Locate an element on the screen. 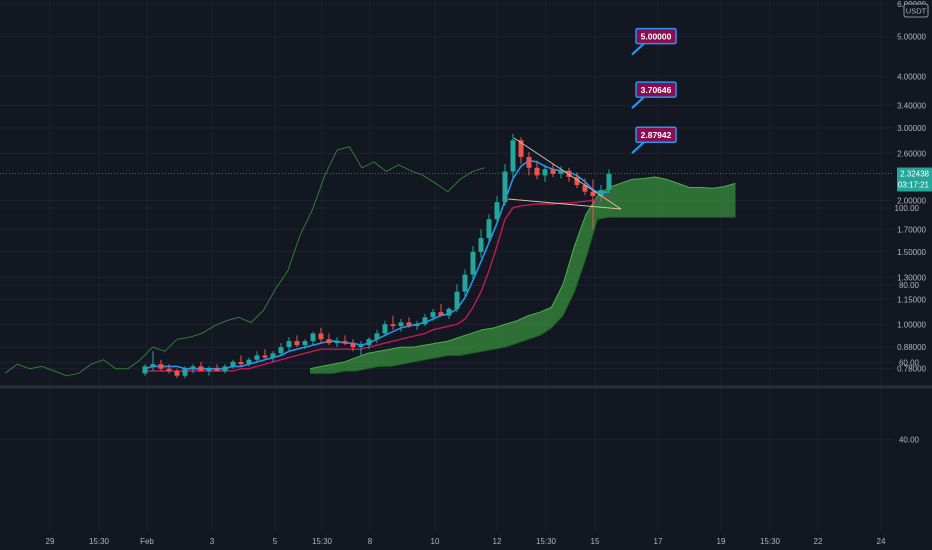 The width and height of the screenshot is (932, 550). senkou-span-b-line is located at coordinates (523, 295).